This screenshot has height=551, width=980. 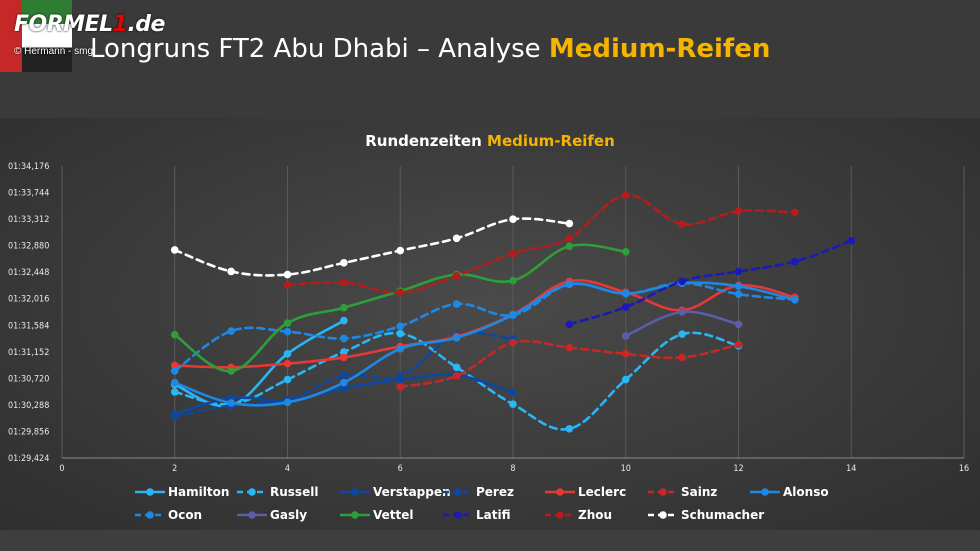 I want to click on legend-item: Schumacher, so click(x=706, y=515).